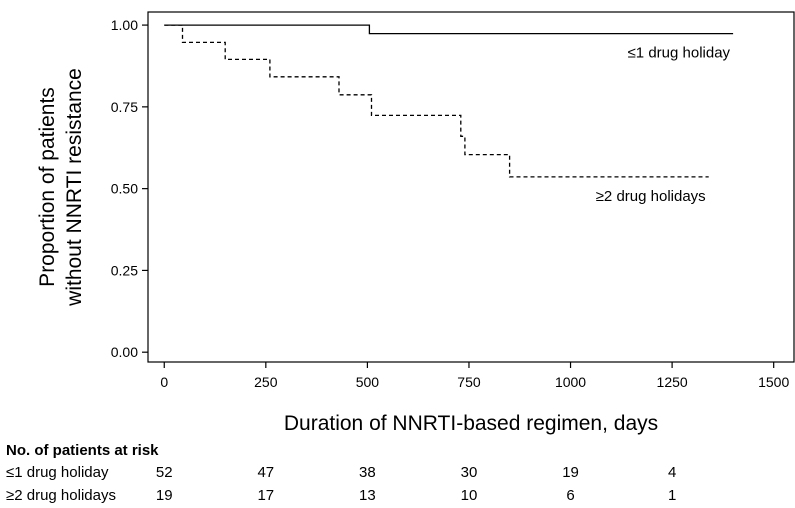 This screenshot has height=508, width=795. What do you see at coordinates (679, 53) in the screenshot?
I see `series-label-0: ≤1 drug holiday` at bounding box center [679, 53].